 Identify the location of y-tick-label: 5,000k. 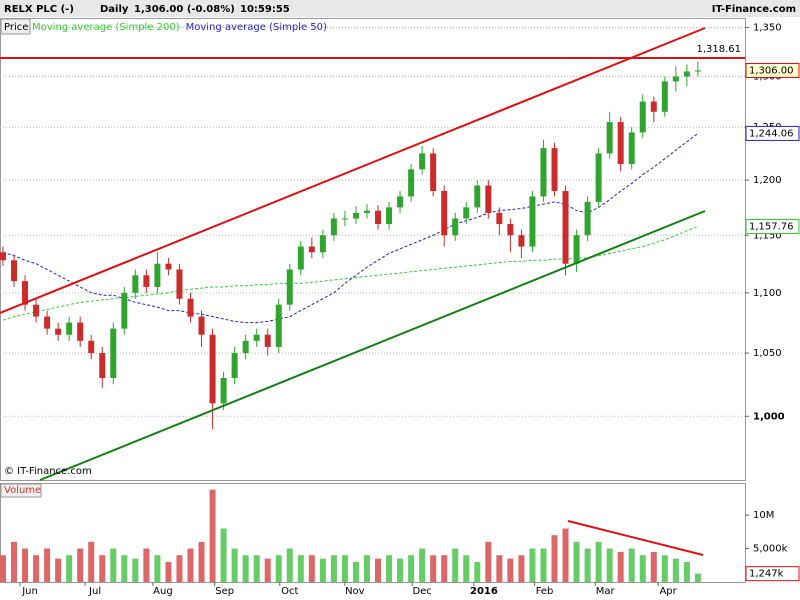
(770, 549).